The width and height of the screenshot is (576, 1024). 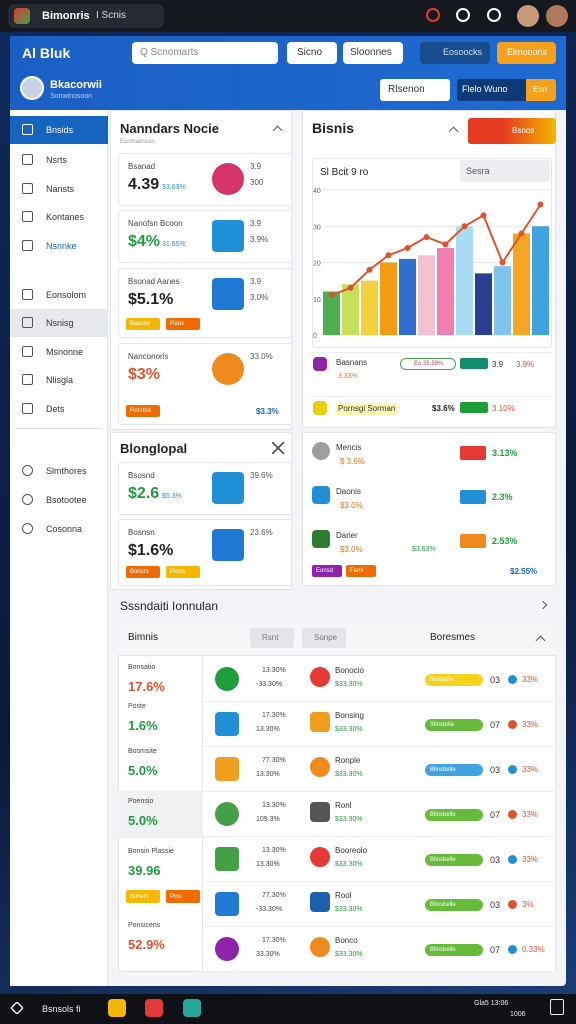 What do you see at coordinates (373, 53) in the screenshot?
I see `dropdown` at bounding box center [373, 53].